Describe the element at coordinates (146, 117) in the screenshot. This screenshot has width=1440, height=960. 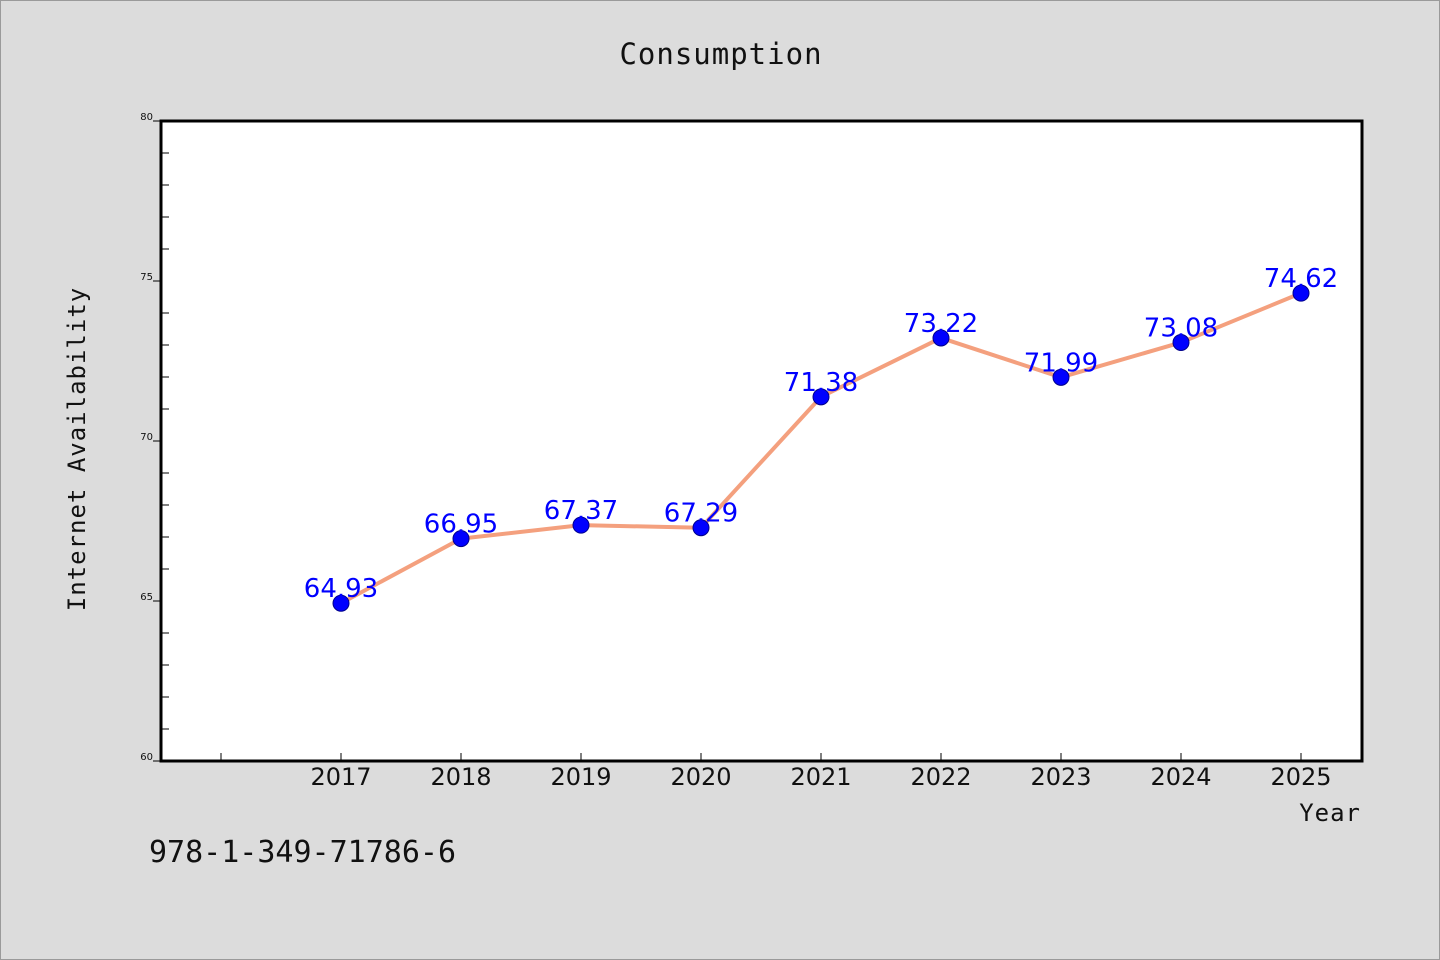
I see `y-tick-label: 80` at that location.